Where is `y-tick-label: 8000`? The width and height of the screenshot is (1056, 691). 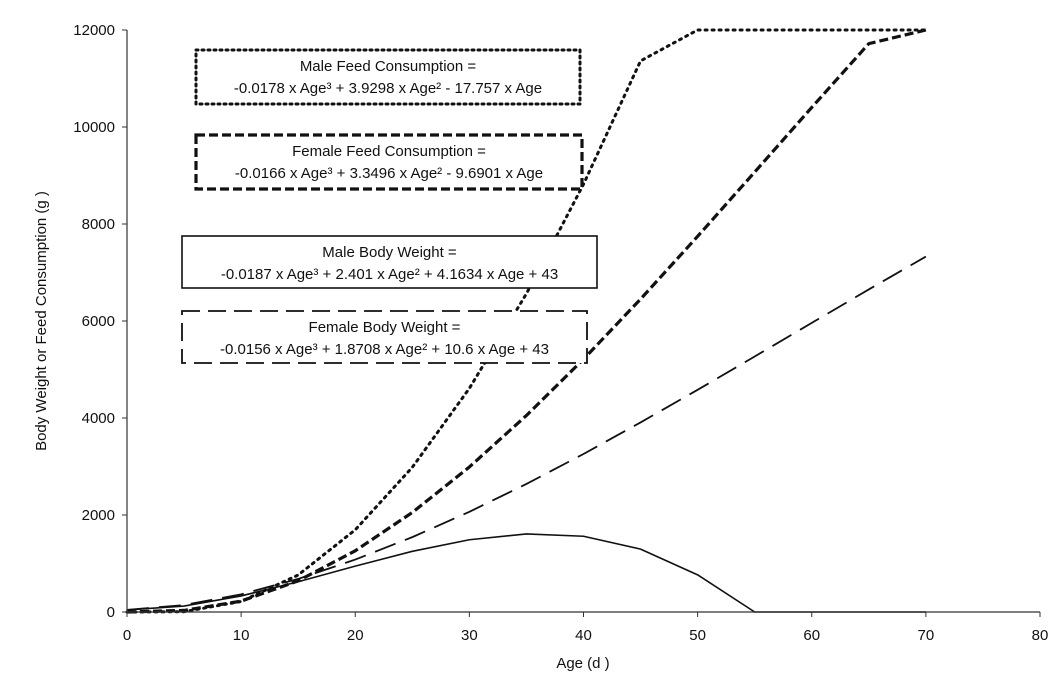
y-tick-label: 8000 is located at coordinates (98, 224).